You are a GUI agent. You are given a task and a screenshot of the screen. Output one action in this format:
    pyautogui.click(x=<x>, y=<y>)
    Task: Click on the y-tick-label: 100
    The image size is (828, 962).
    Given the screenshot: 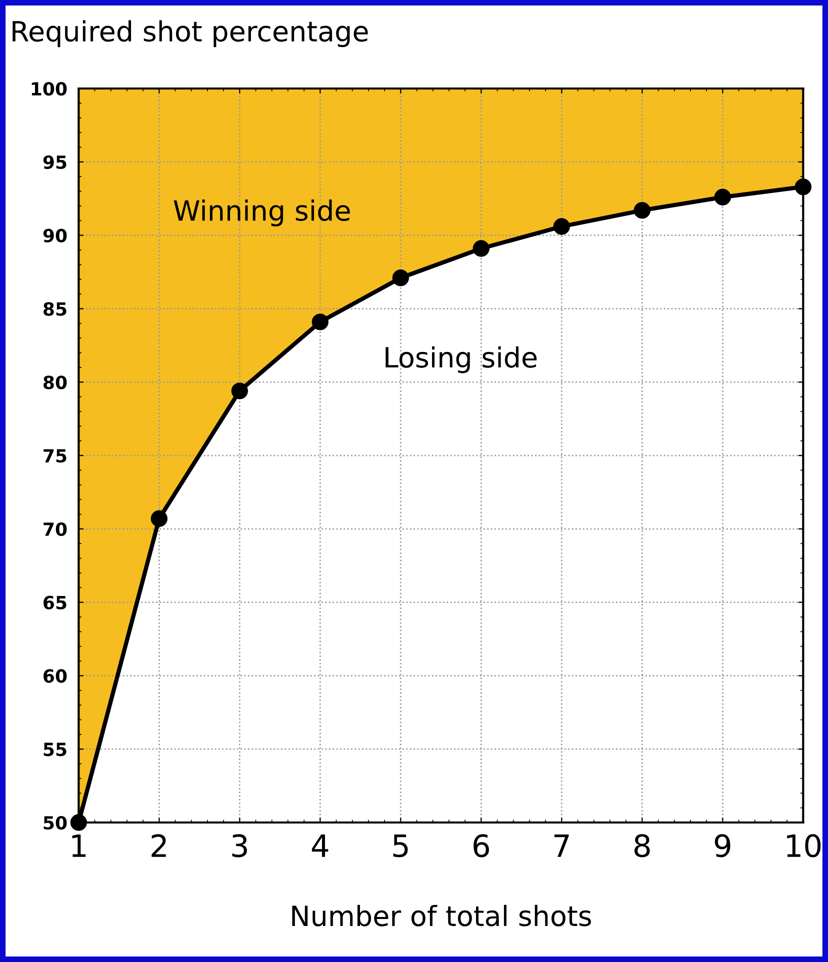 What is the action you would take?
    pyautogui.click(x=49, y=89)
    